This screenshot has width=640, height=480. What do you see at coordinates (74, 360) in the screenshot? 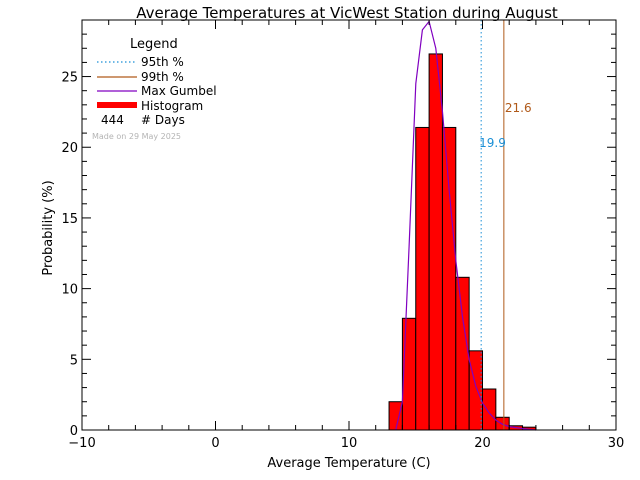
I see `y-tick-label: 5` at bounding box center [74, 360].